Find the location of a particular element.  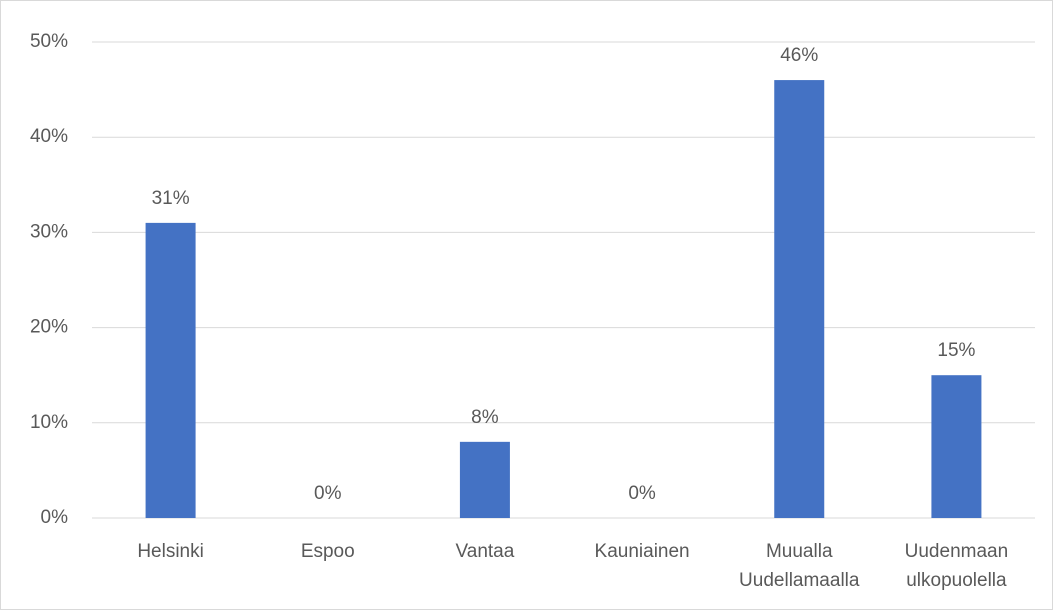

data-label: 31% is located at coordinates (171, 198).